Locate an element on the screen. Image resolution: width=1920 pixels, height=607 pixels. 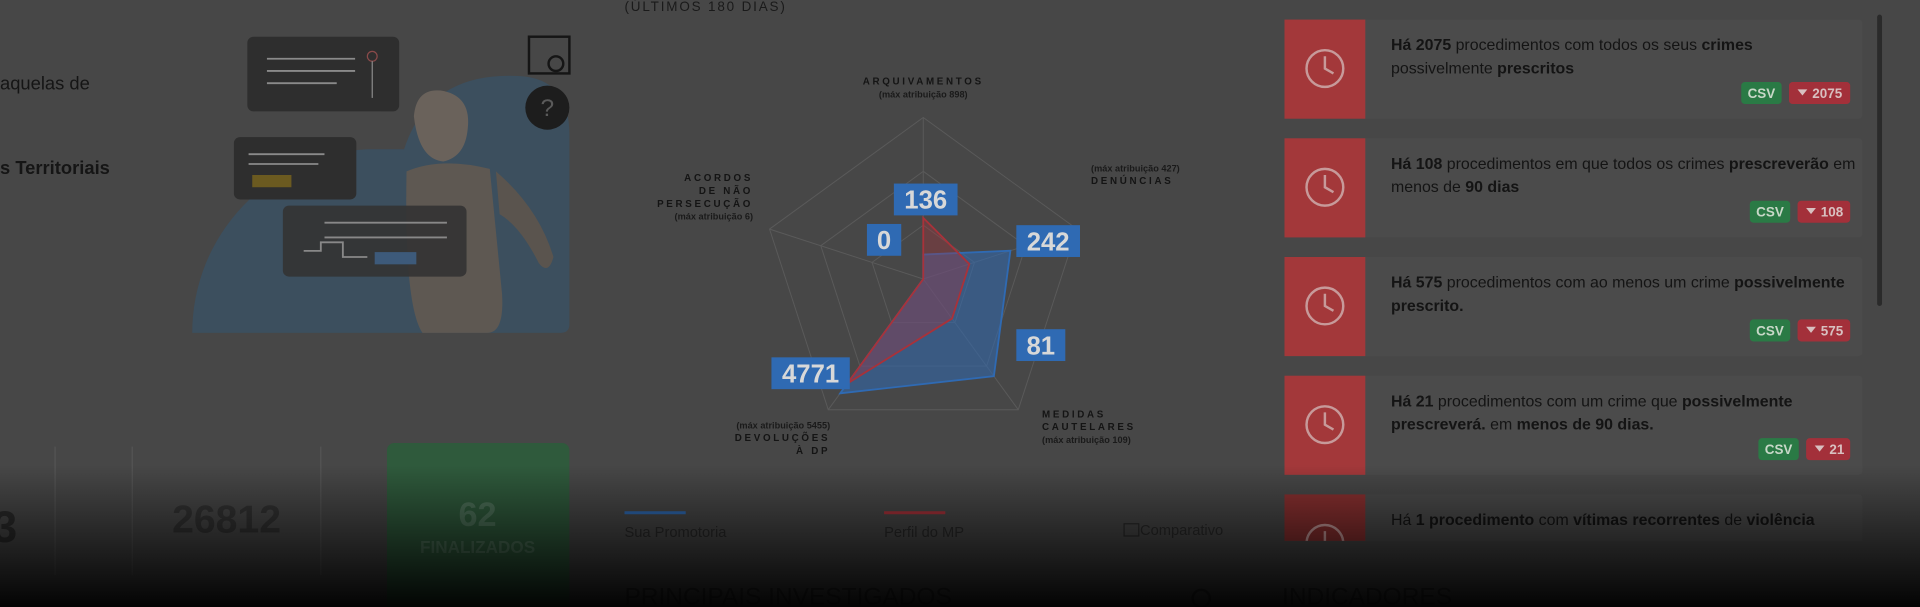
radar-ring is located at coordinates (923, 263).